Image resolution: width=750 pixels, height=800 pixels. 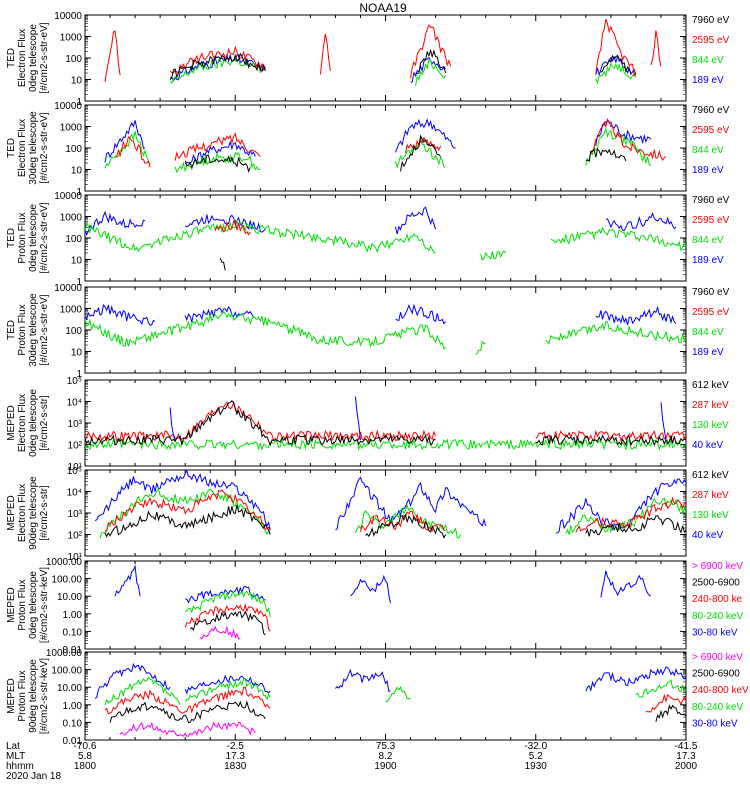 What do you see at coordinates (711, 110) in the screenshot?
I see `legend-entry: 7960 eV` at bounding box center [711, 110].